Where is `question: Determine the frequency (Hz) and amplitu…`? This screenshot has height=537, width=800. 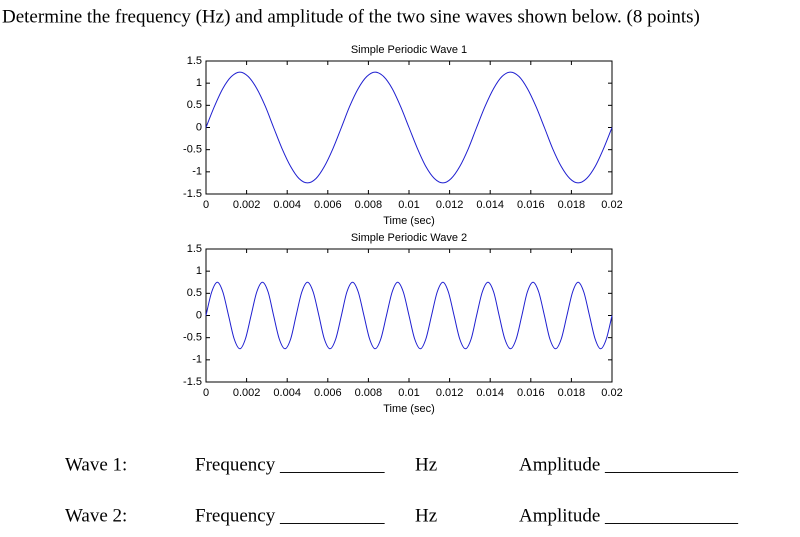
question: Determine the frequency (Hz) and amplitu… is located at coordinates (351, 16).